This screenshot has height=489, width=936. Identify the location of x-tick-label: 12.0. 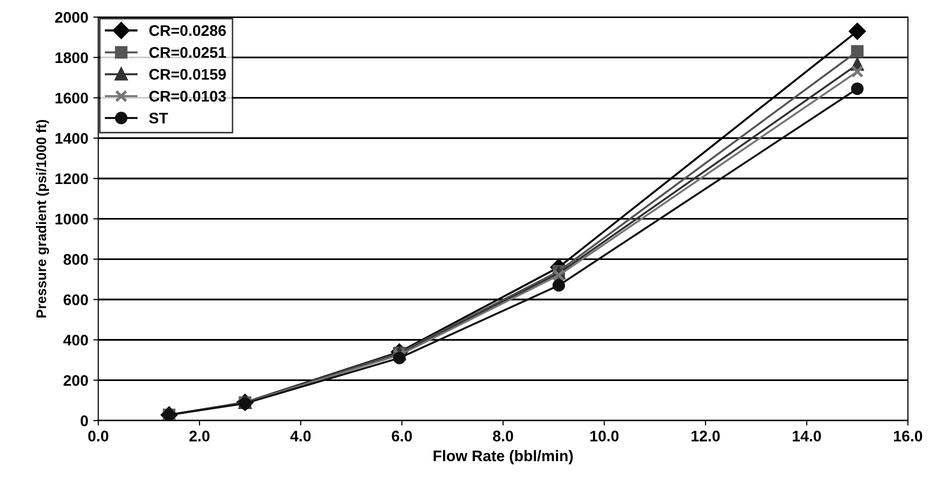
(706, 436).